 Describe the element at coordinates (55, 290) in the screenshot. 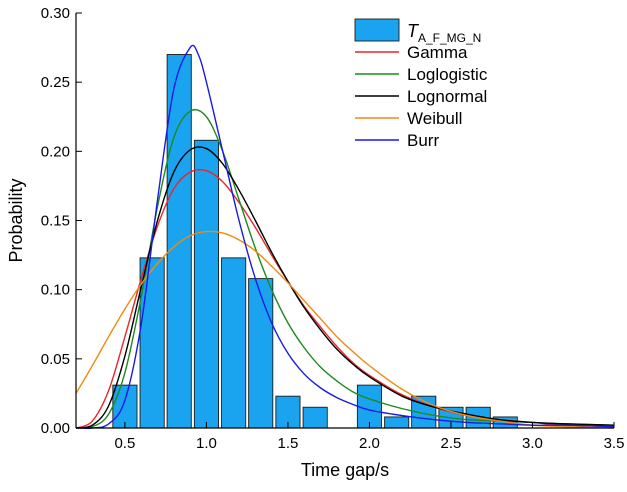

I see `y-tick-label: 0.10` at that location.